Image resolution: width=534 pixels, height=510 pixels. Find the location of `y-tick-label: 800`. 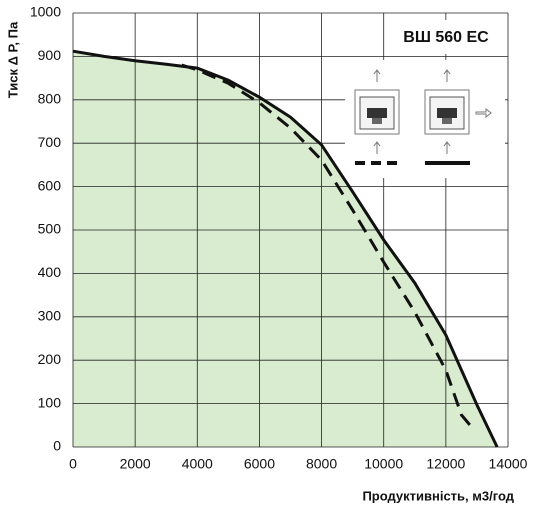

y-tick-label: 800 is located at coordinates (50, 99).